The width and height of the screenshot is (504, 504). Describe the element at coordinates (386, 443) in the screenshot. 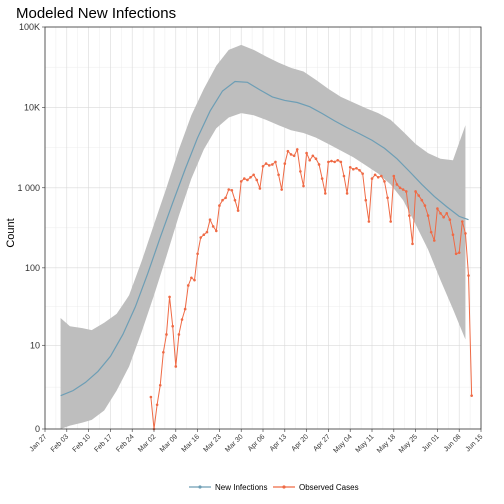

I see `x-tick-label: May 18` at that location.